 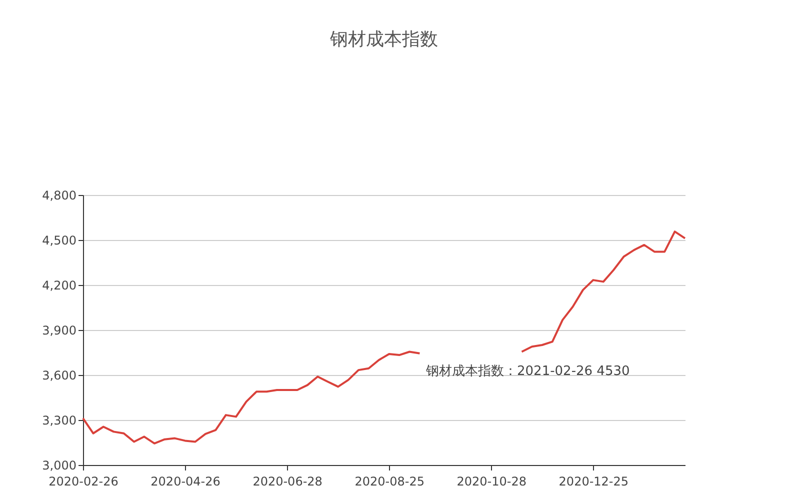 What do you see at coordinates (59, 285) in the screenshot?
I see `y-tick-label: 4,200` at bounding box center [59, 285].